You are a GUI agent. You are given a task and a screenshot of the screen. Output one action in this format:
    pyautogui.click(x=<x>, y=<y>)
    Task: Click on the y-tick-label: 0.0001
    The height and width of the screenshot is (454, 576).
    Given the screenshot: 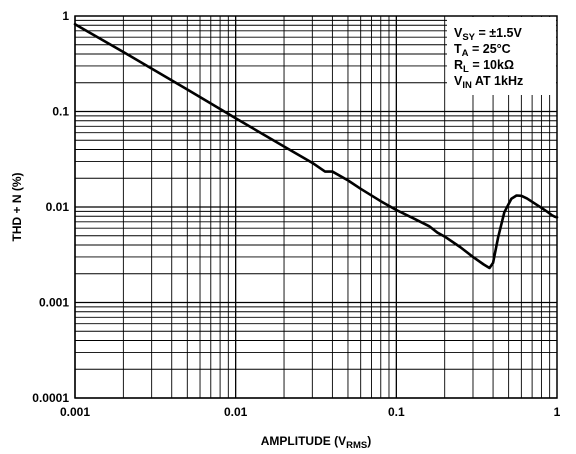 What is the action you would take?
    pyautogui.click(x=50, y=398)
    